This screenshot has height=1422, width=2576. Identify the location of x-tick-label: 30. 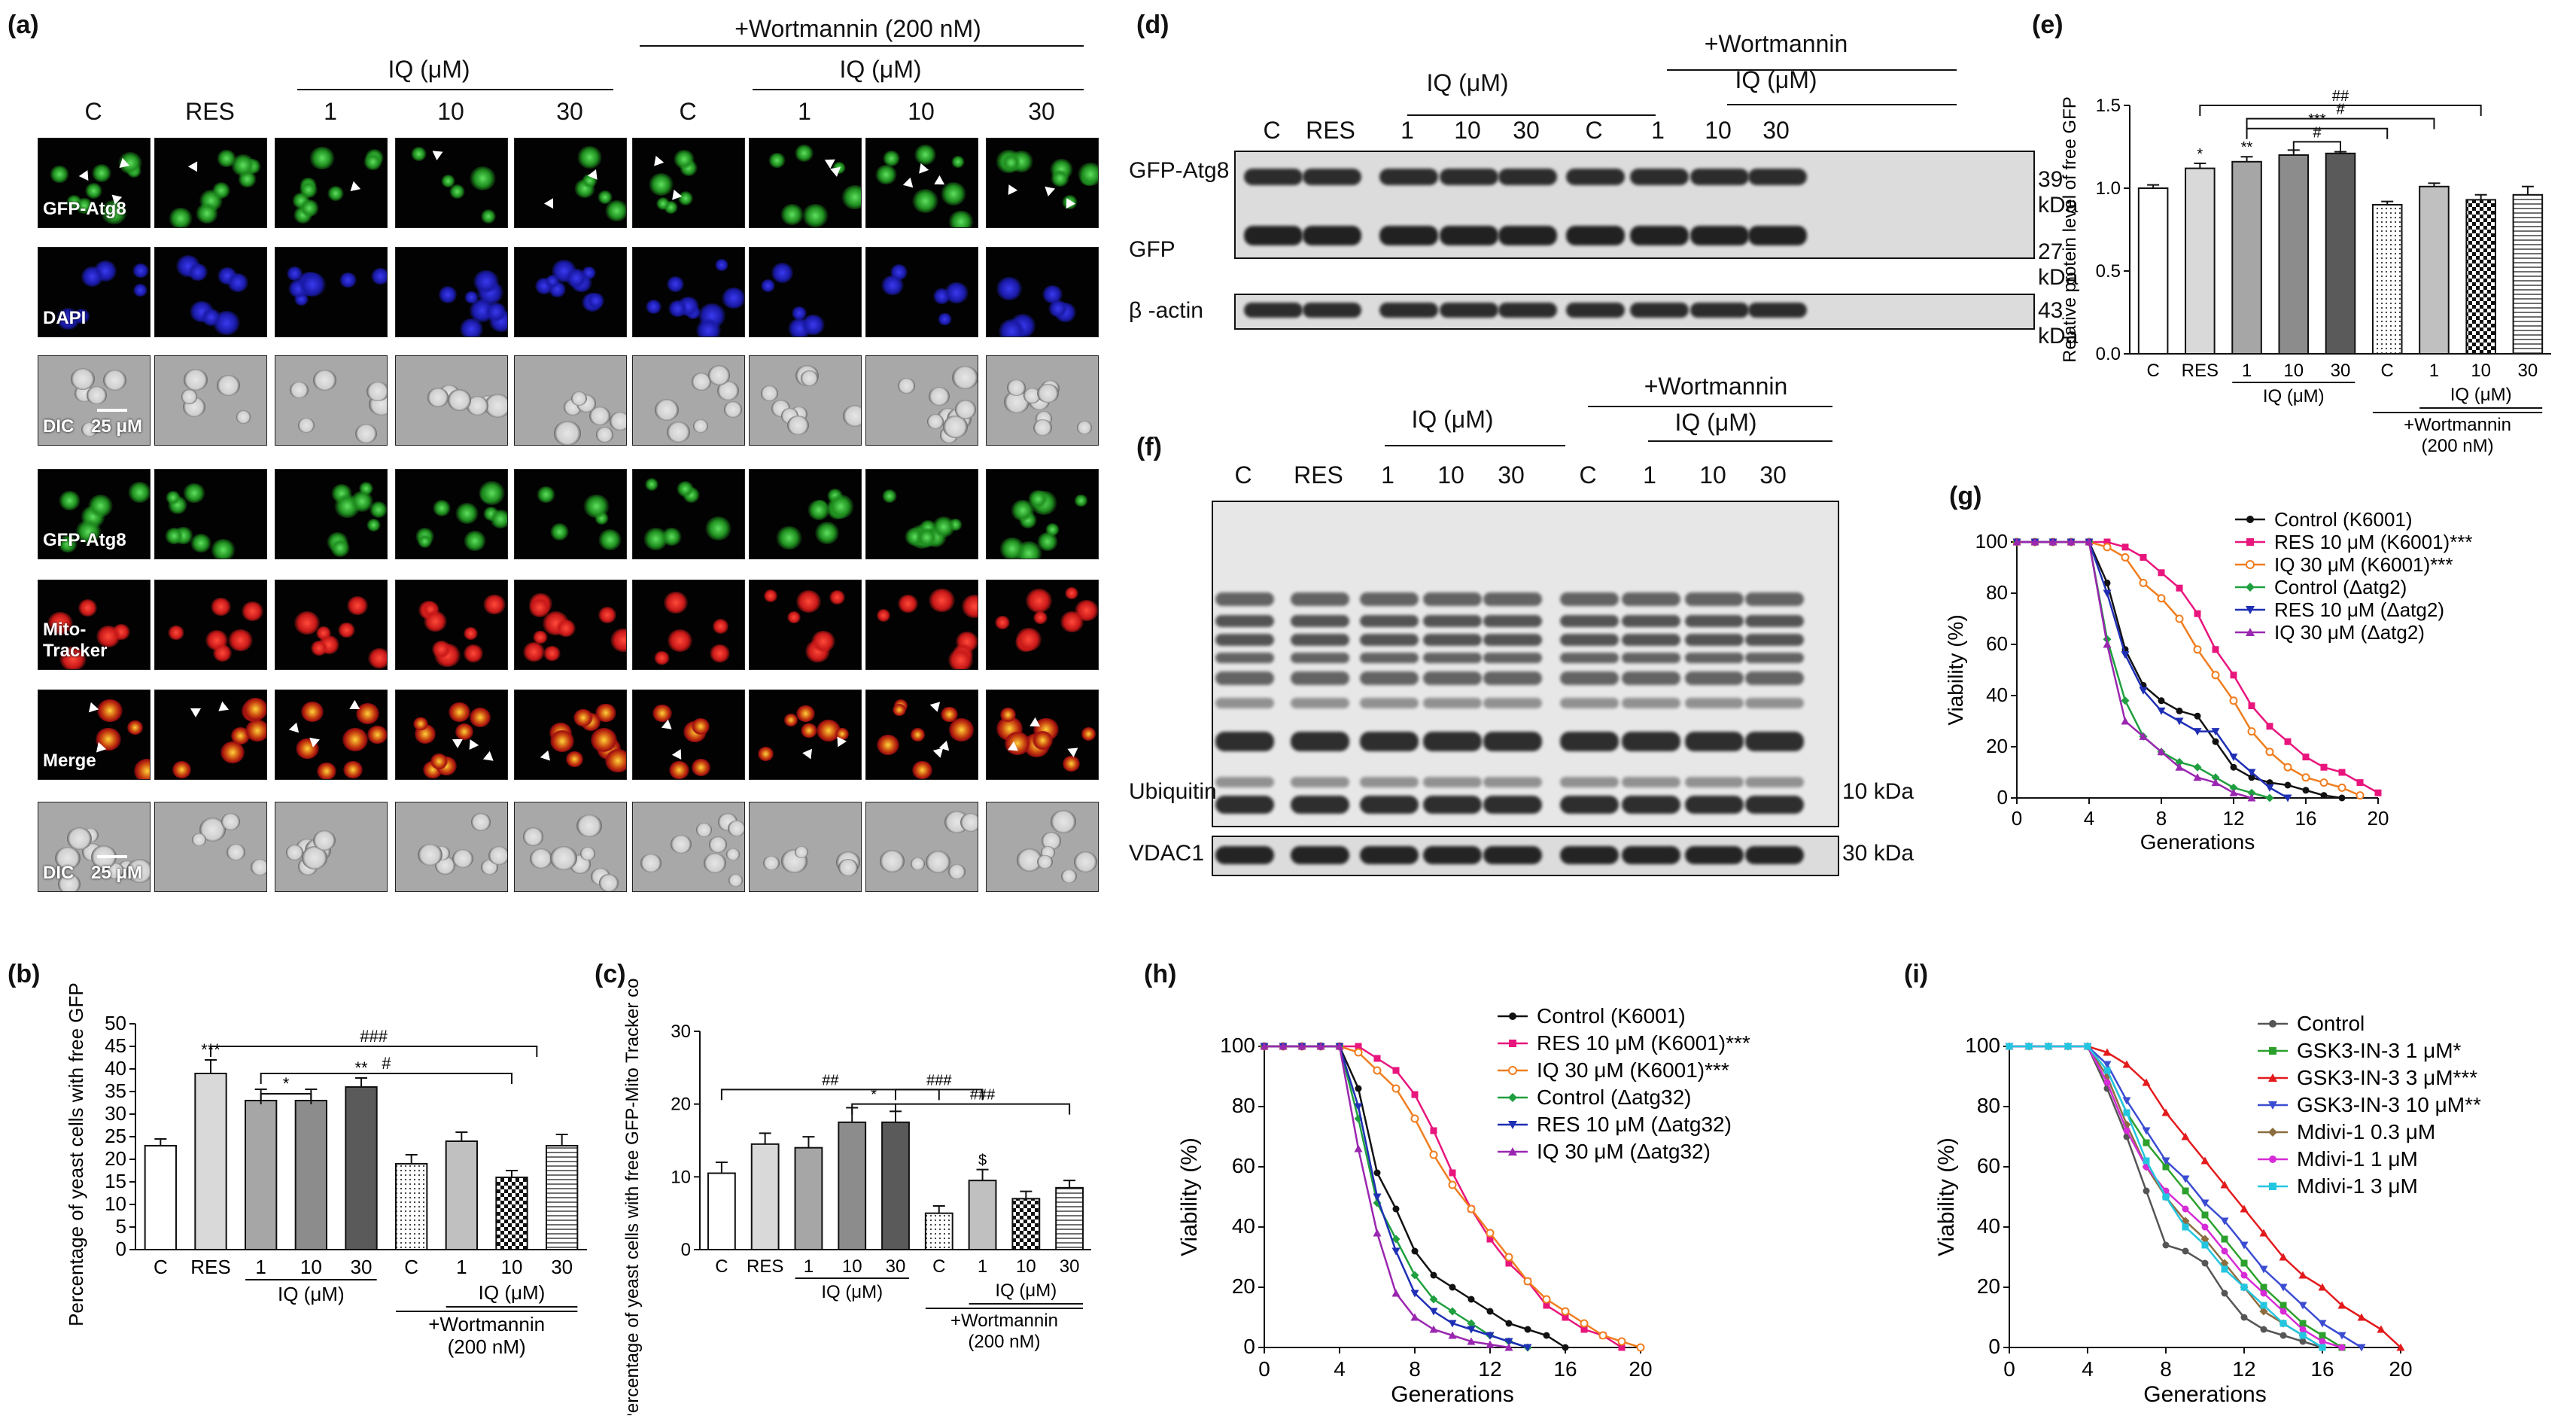
(896, 1266).